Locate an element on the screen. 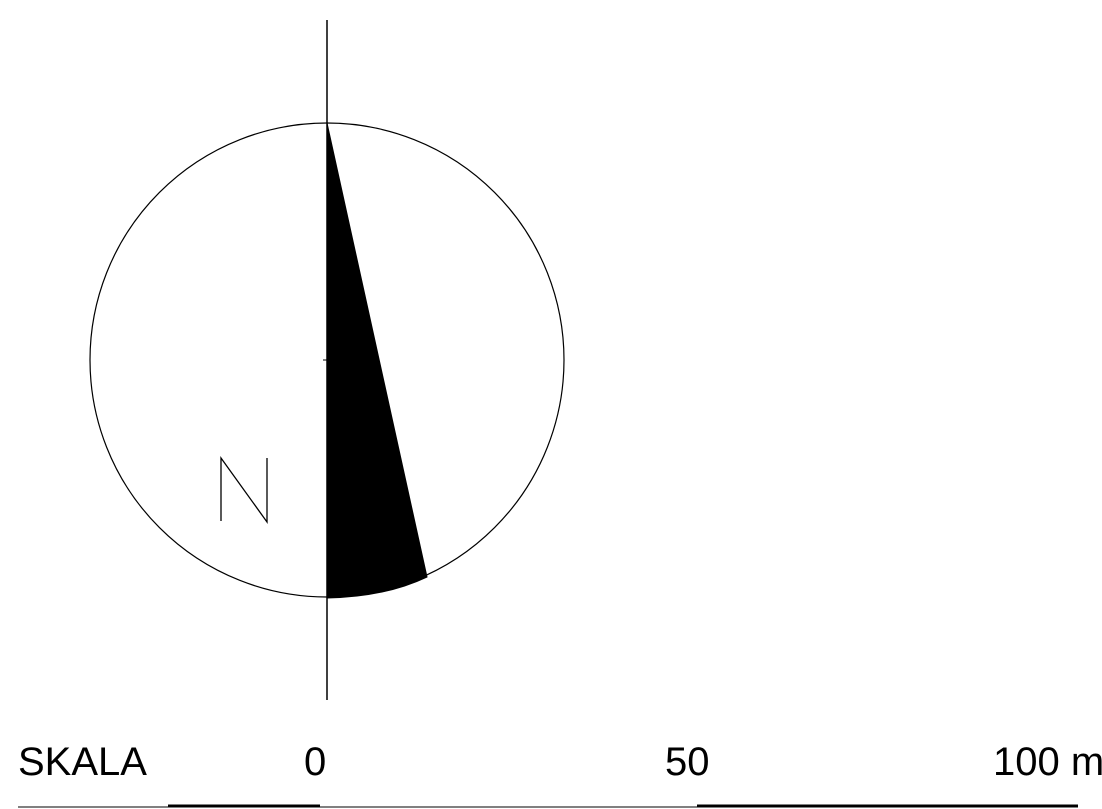 This screenshot has height=809, width=1102. north-needle-wedge is located at coordinates (377, 360).